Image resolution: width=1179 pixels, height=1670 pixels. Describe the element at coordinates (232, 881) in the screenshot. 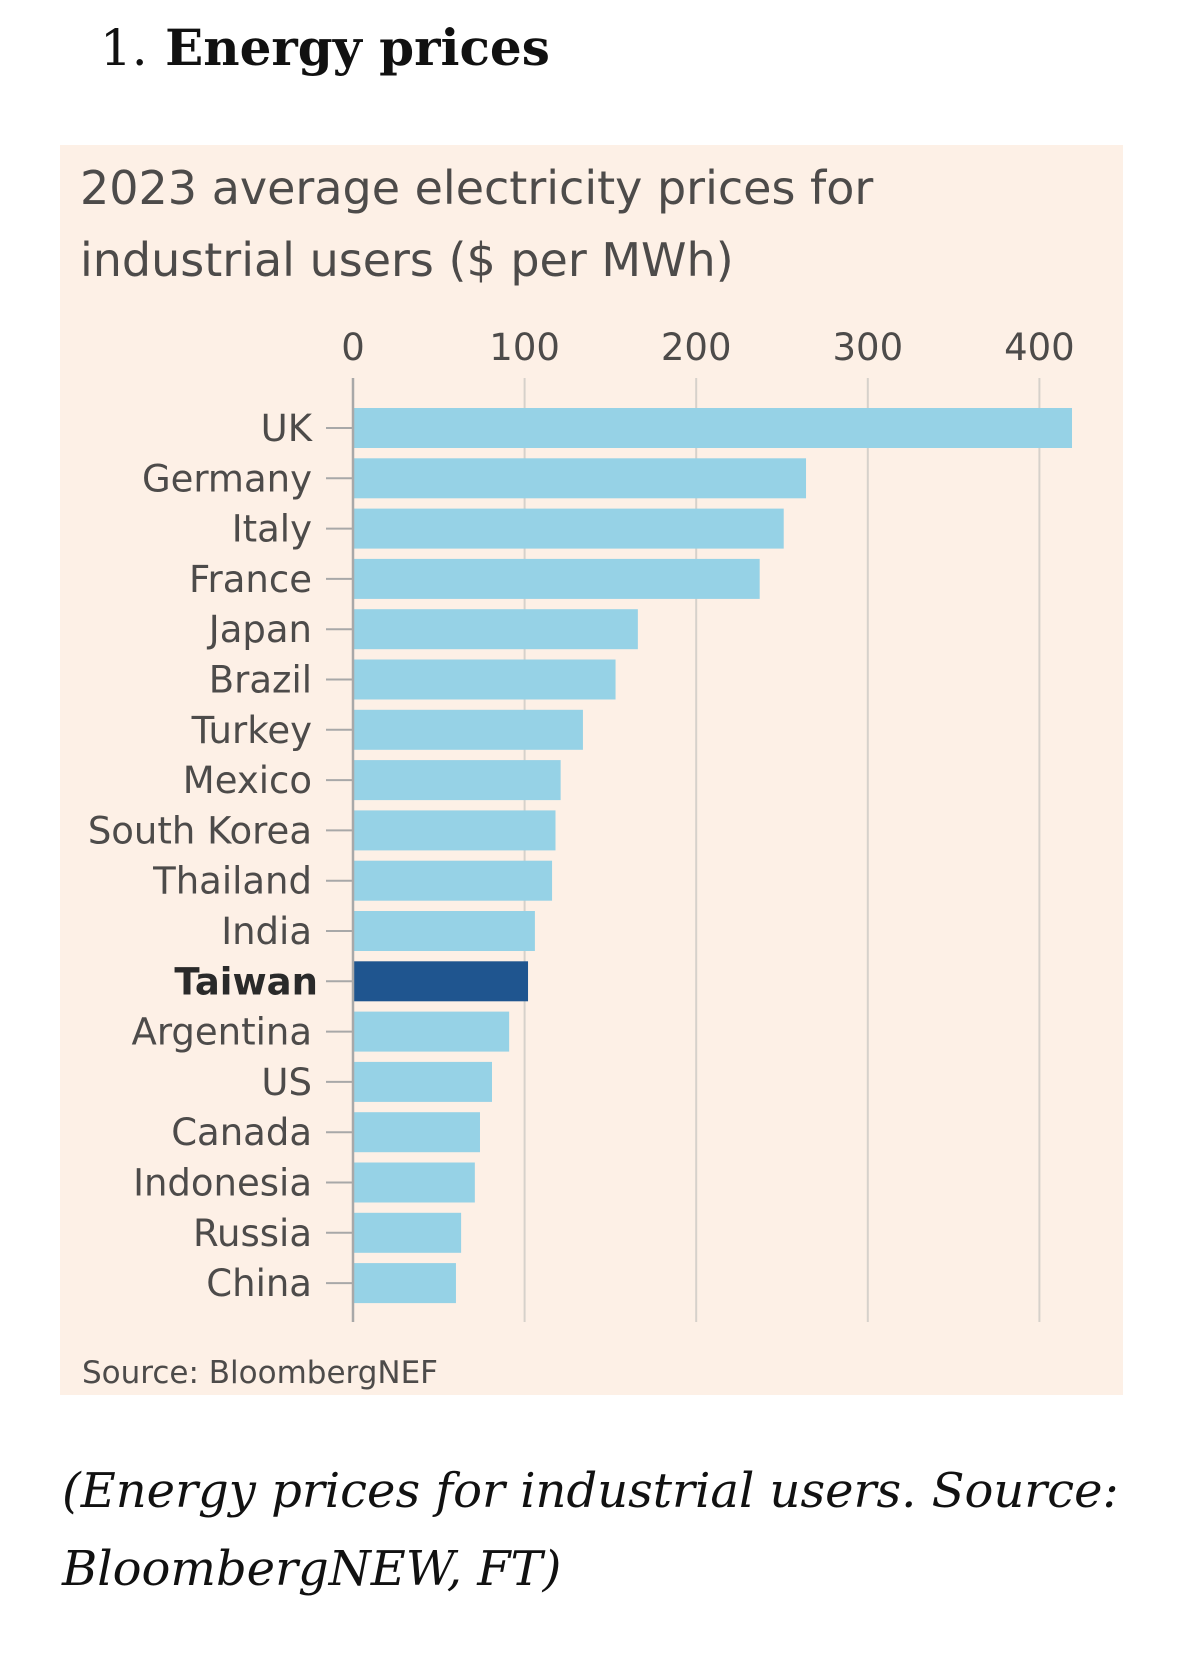

I see `category-label: Thailand` at that location.